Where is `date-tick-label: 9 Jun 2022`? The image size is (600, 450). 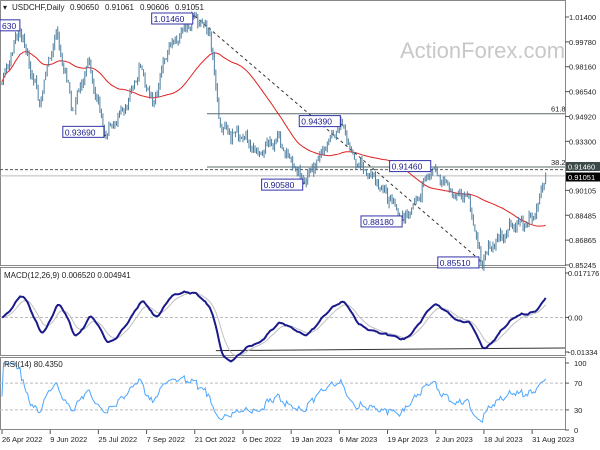 date-tick-label: 9 Jun 2022 is located at coordinates (68, 439).